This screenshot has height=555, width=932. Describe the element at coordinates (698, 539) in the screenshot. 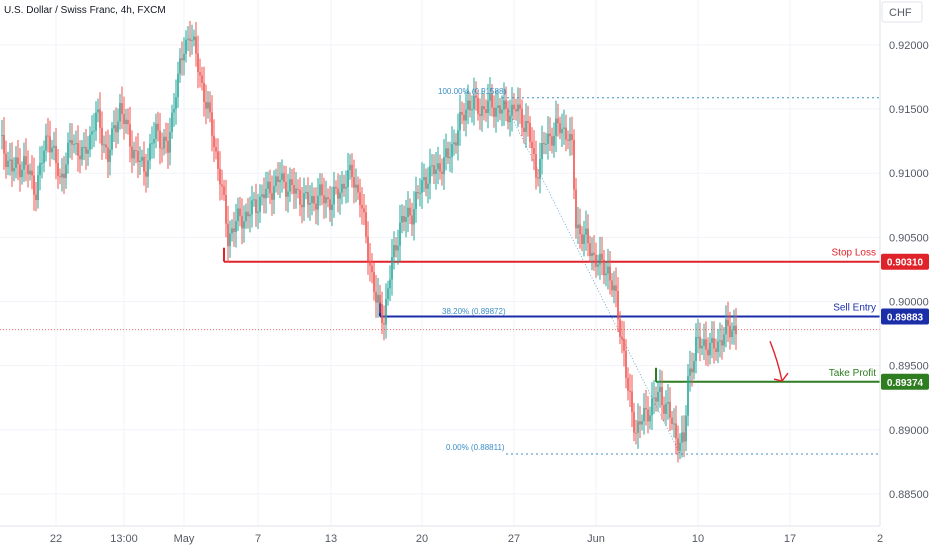

I see `x-tick-label: 10` at that location.